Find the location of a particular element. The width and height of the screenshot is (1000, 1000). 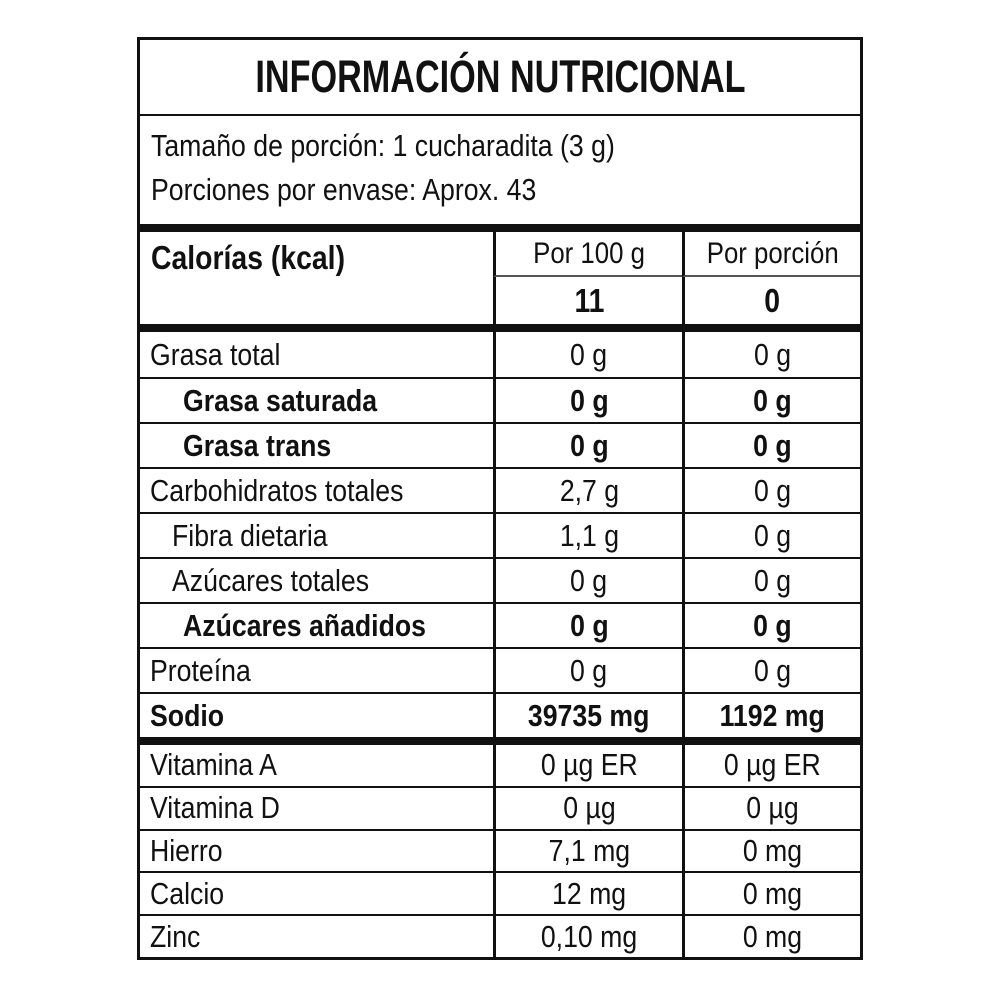

serving-size-line: Tamaño de porción: 1 cucharadita (3 g) is located at coordinates (501, 146).